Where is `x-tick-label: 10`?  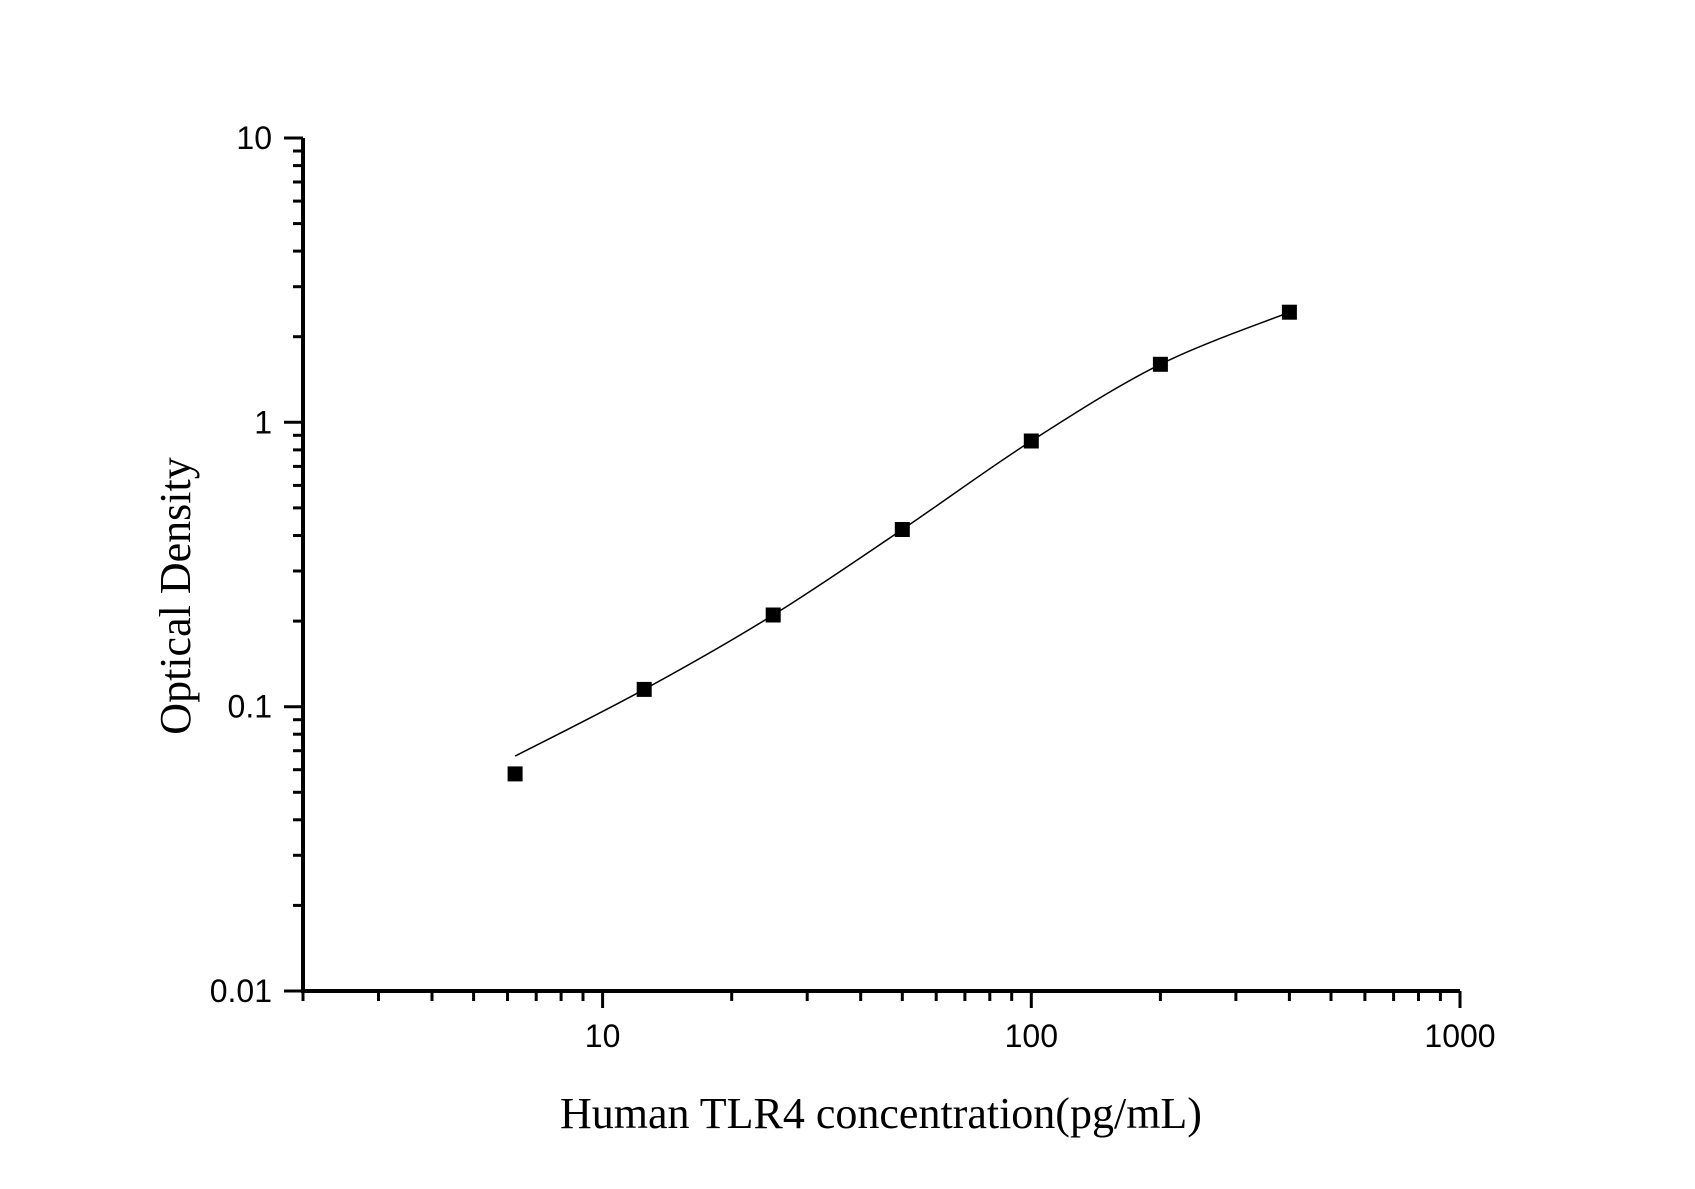
x-tick-label: 10 is located at coordinates (603, 1036).